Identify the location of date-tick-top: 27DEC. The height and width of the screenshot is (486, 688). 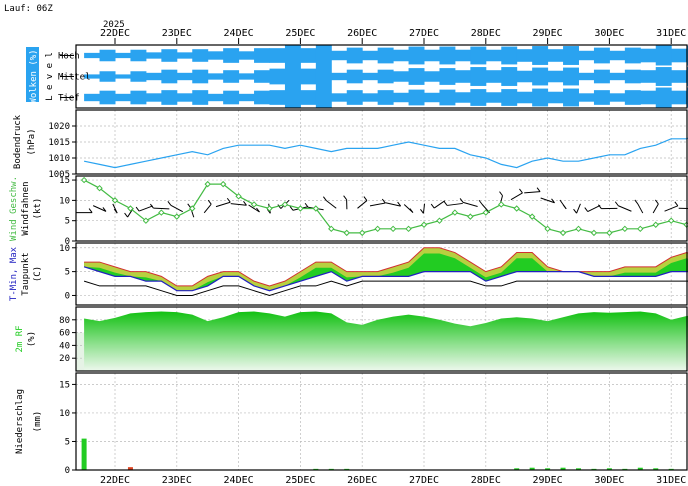
(424, 33).